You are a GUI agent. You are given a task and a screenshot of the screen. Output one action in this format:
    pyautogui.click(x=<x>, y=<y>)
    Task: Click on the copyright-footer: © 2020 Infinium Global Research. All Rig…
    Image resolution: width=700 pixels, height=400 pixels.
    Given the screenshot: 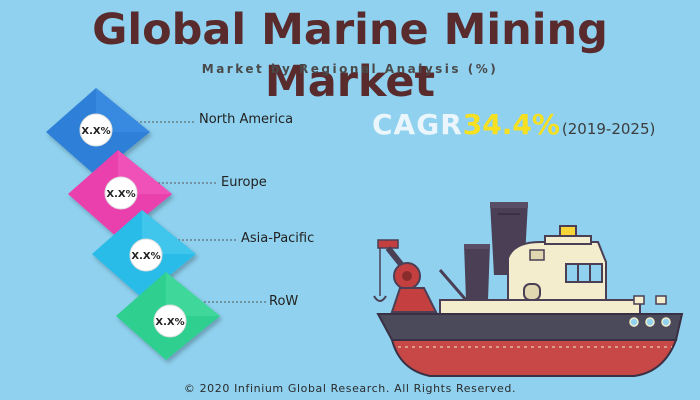 What is the action you would take?
    pyautogui.click(x=350, y=388)
    